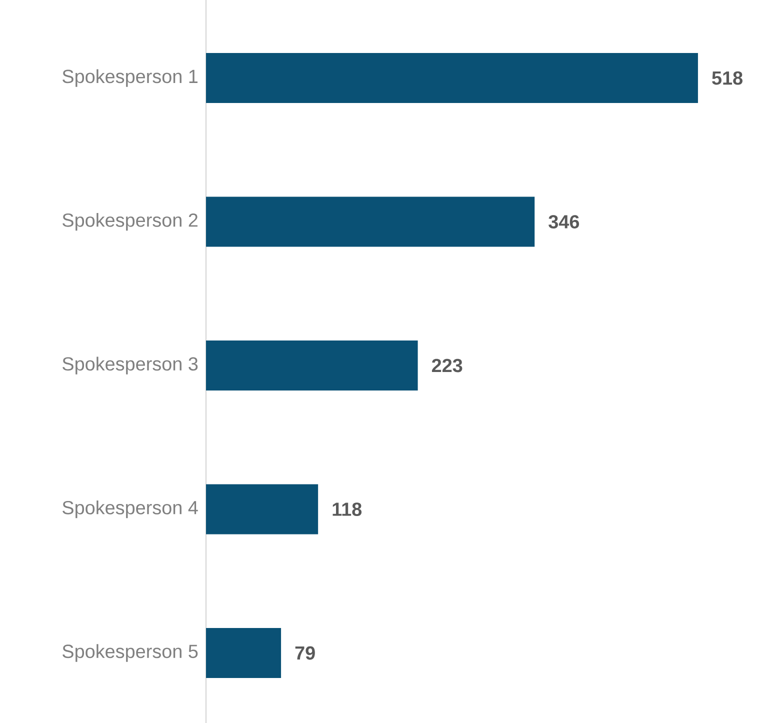 This screenshot has width=757, height=723. I want to click on data-label: 346, so click(564, 222).